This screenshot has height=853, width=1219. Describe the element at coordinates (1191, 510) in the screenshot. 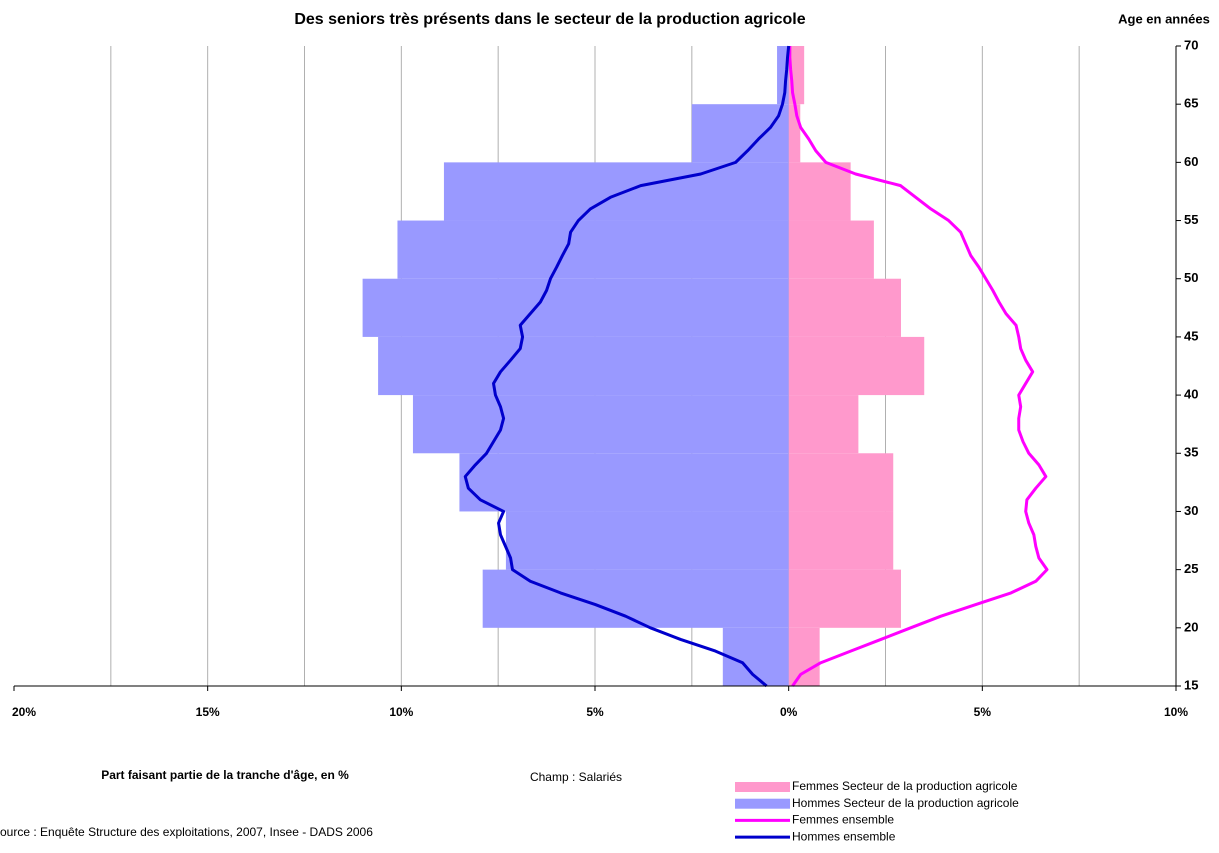

I see `y-tick-label: 30` at that location.